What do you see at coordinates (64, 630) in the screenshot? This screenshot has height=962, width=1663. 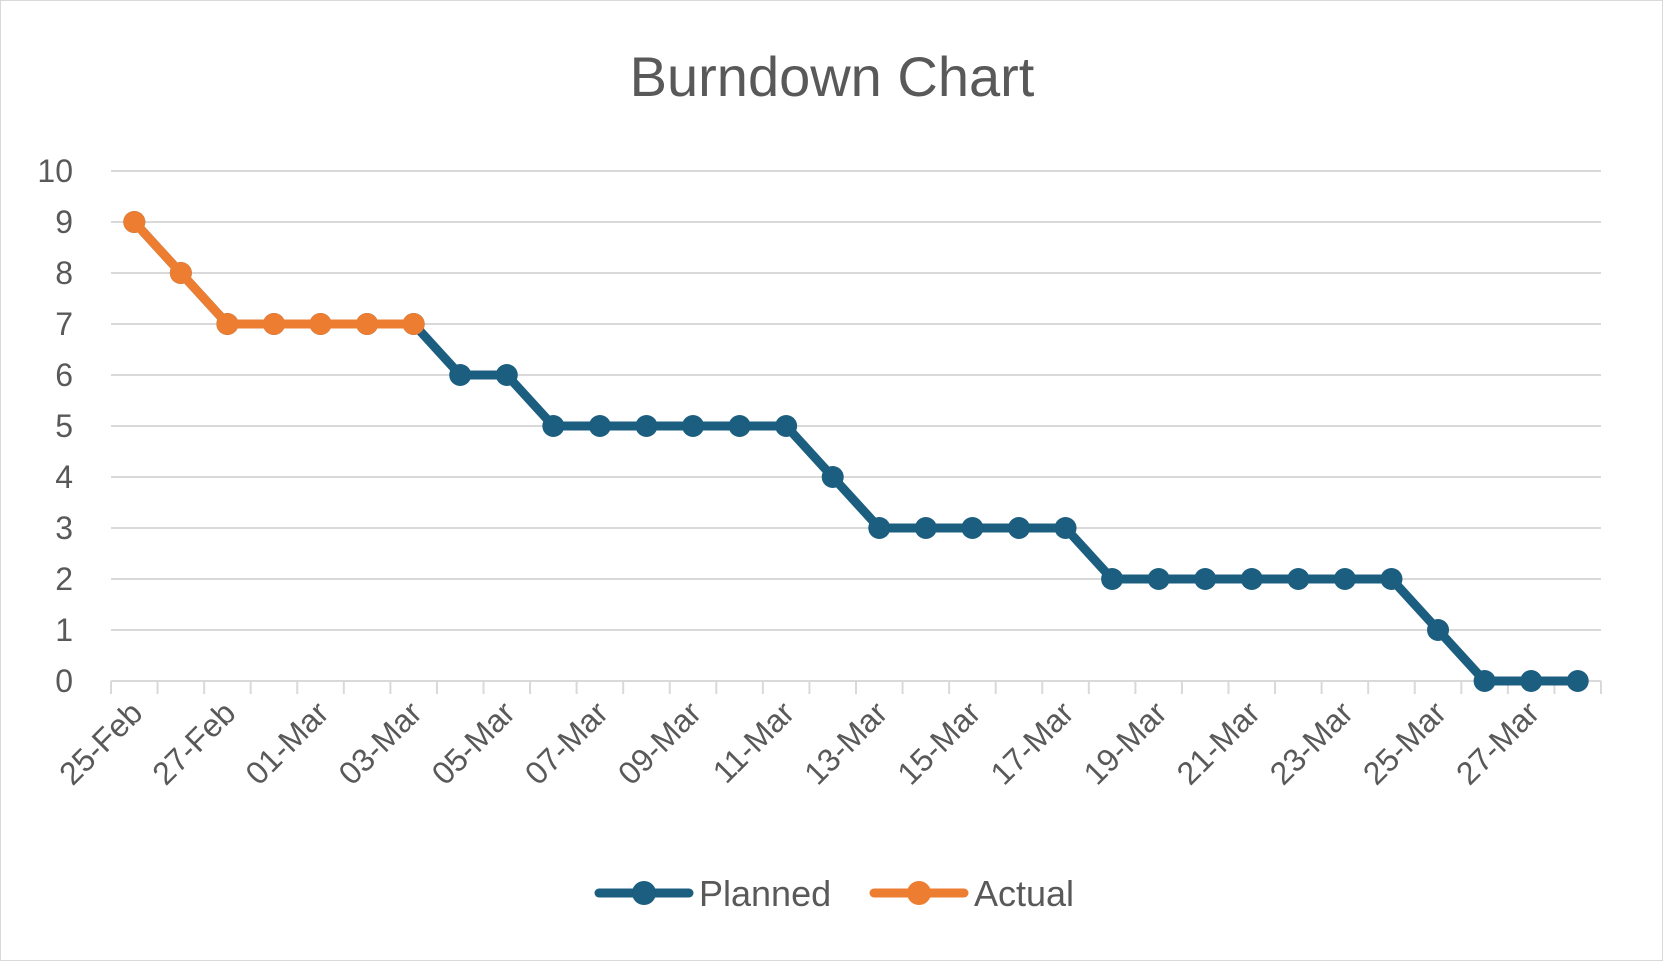 I see `y-tick-label: 1` at bounding box center [64, 630].